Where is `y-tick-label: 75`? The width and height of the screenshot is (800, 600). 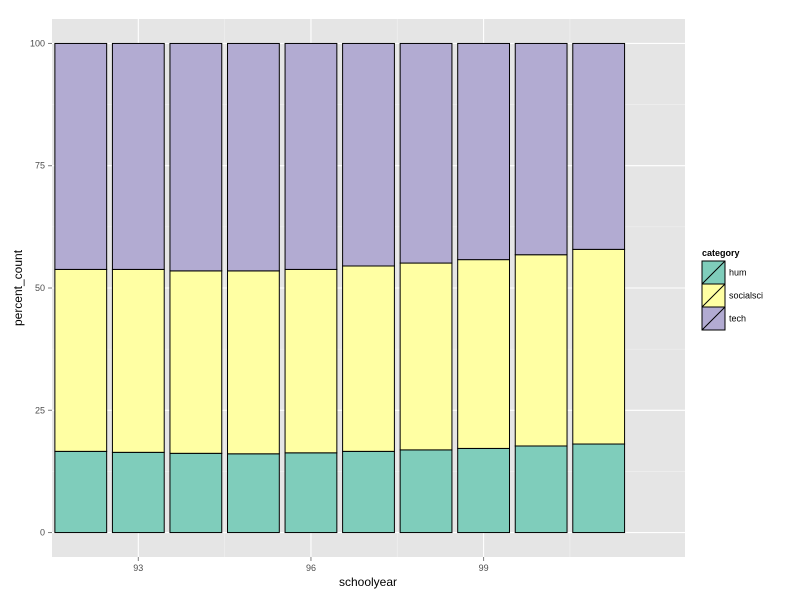
y-tick-label: 75 is located at coordinates (40, 166).